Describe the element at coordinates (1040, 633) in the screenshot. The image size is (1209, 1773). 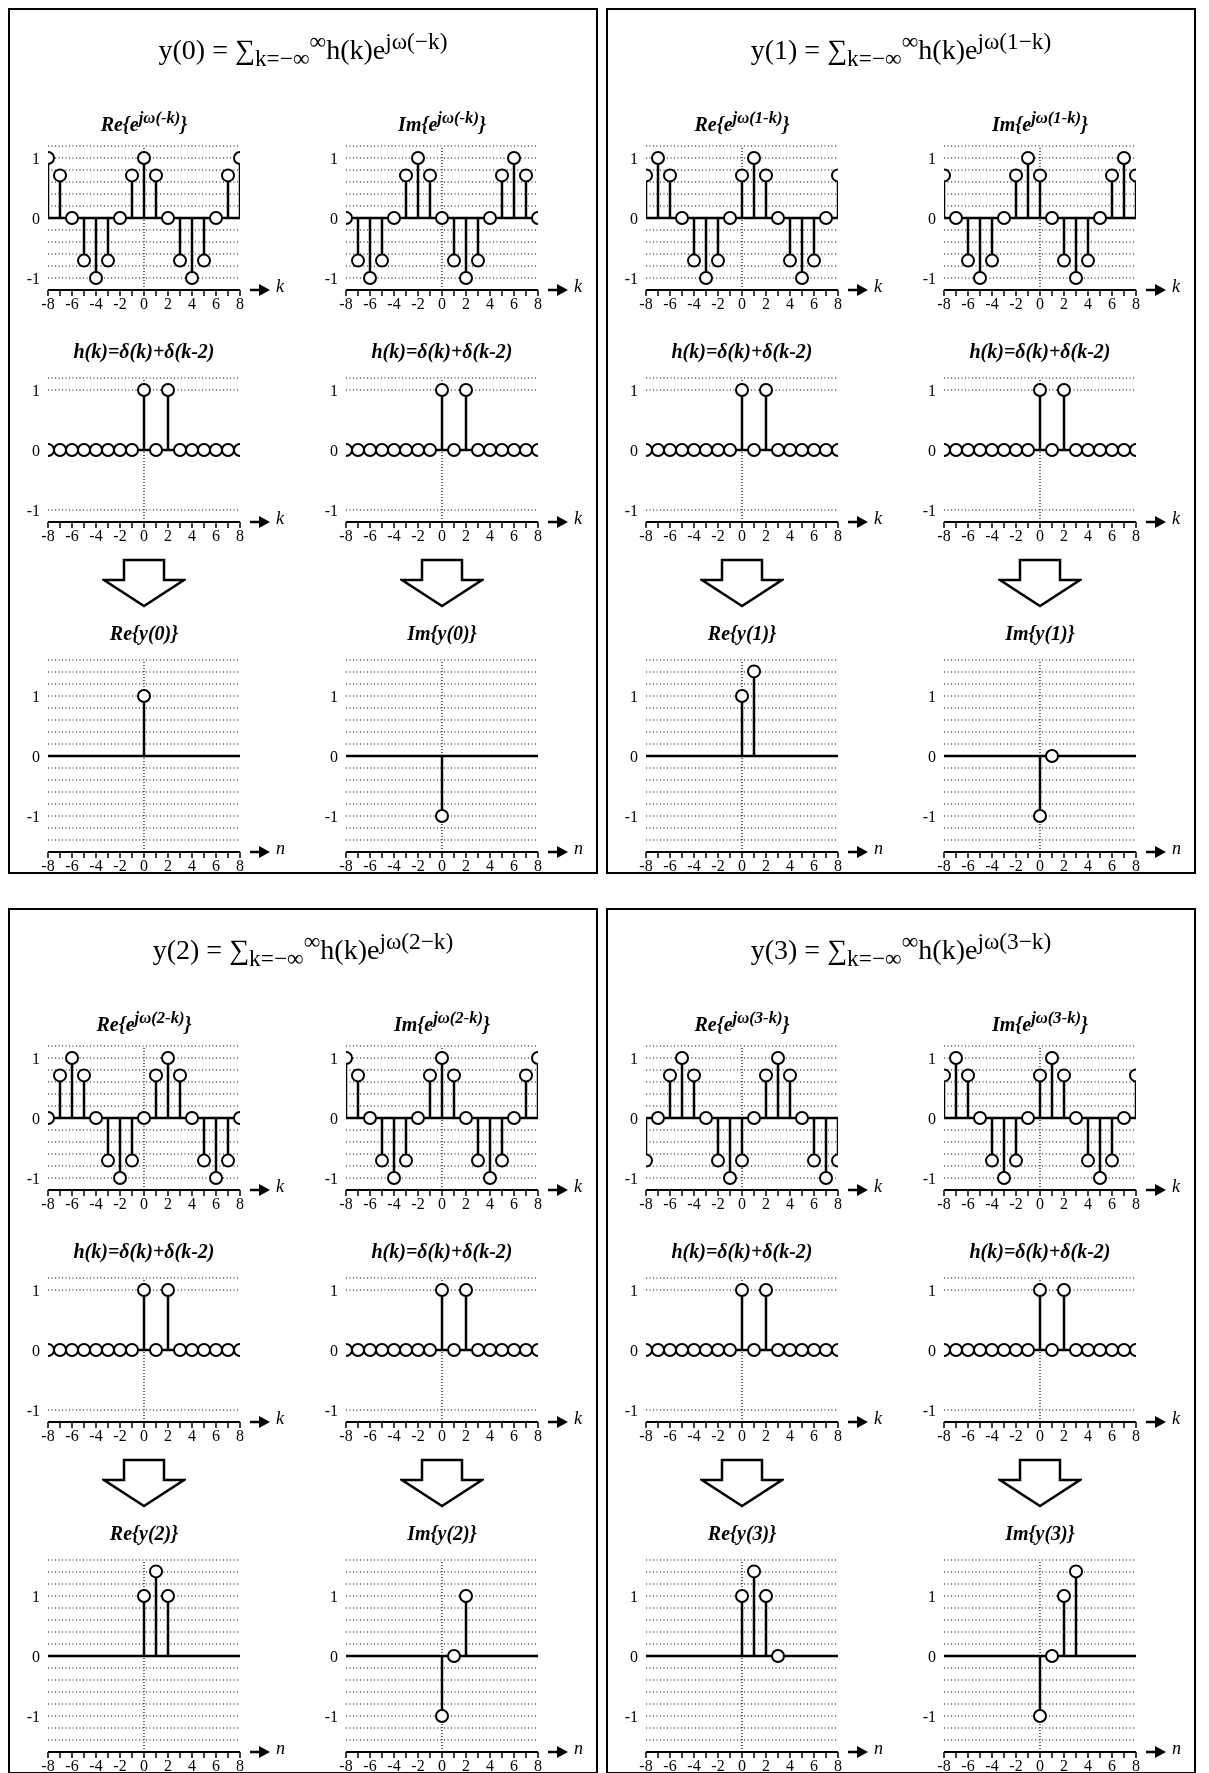
I see `chart-title: Im{y(1)}` at that location.